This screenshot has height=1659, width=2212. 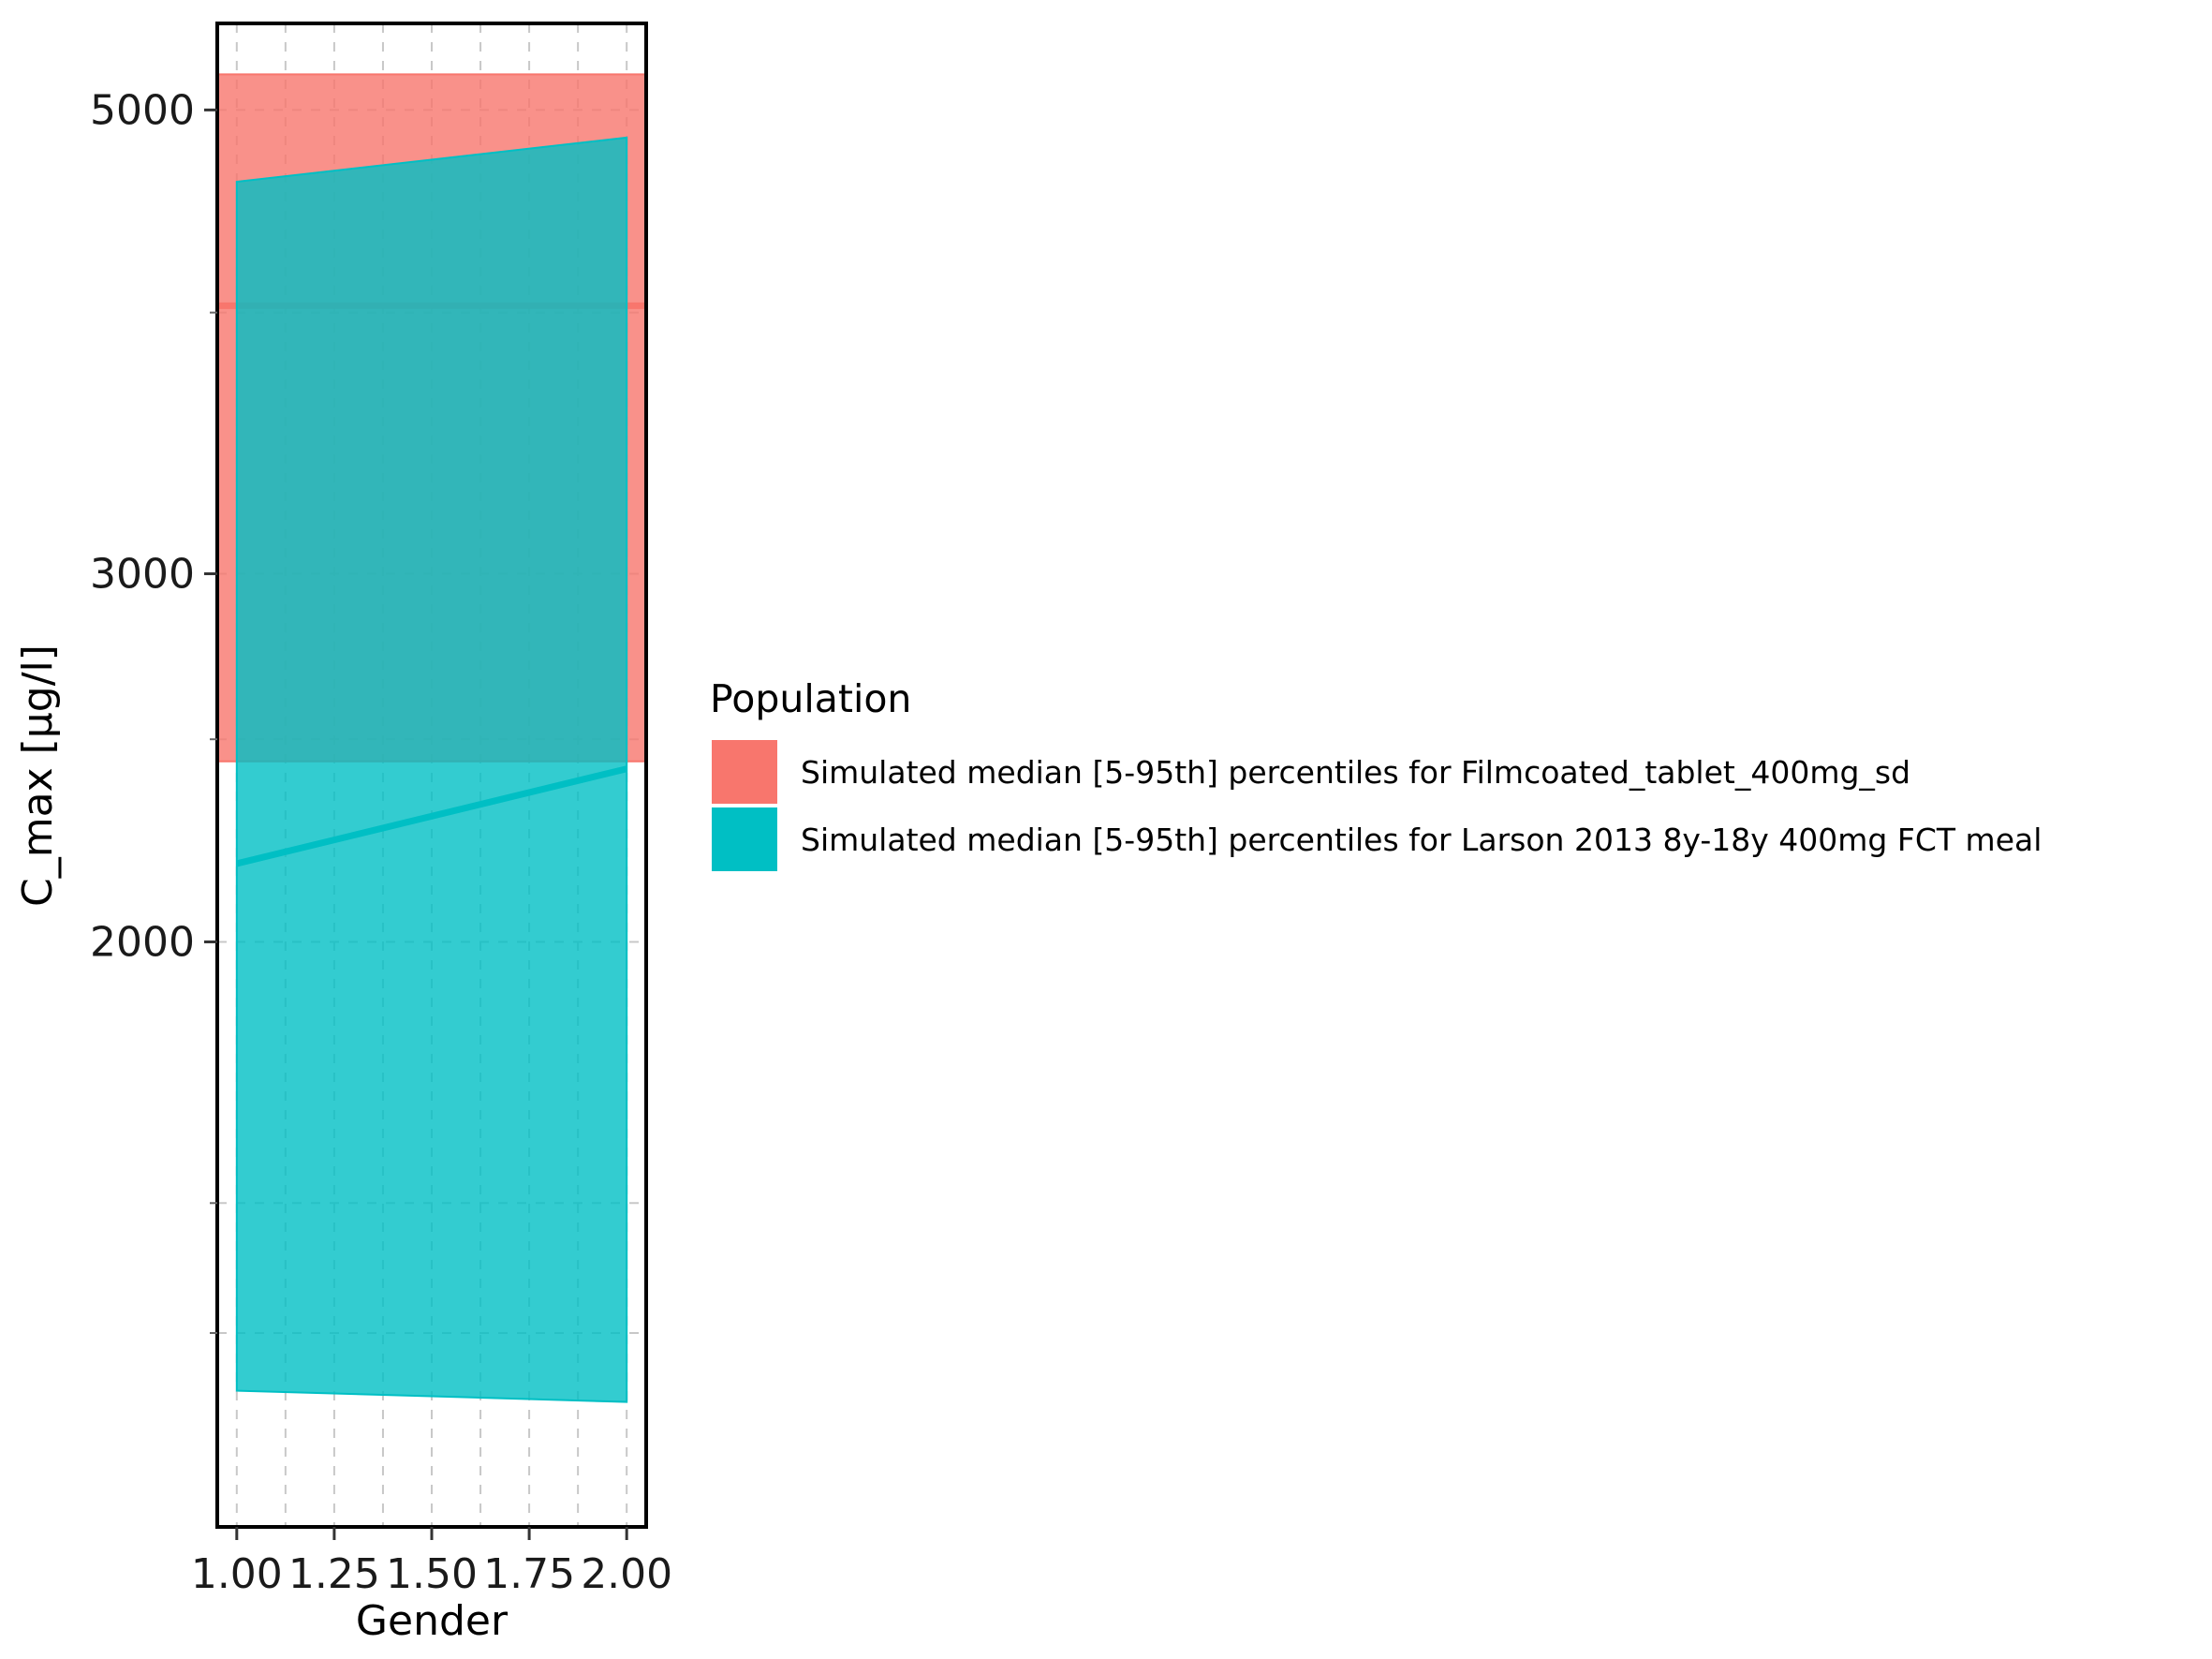 I want to click on x-tick-label: 1.75, so click(x=529, y=1574).